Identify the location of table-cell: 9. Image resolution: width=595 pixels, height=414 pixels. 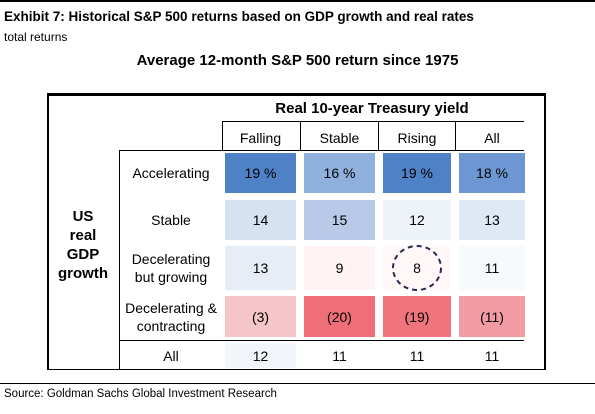
(339, 268).